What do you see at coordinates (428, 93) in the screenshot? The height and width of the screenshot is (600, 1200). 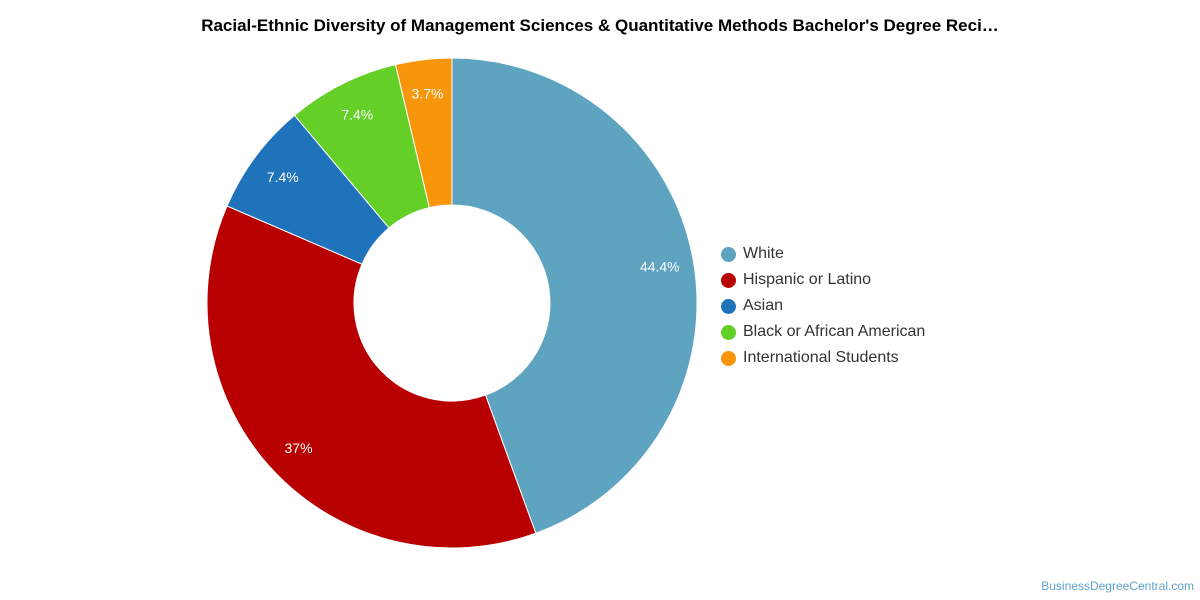 I see `data-label-international-students: 3.7%` at bounding box center [428, 93].